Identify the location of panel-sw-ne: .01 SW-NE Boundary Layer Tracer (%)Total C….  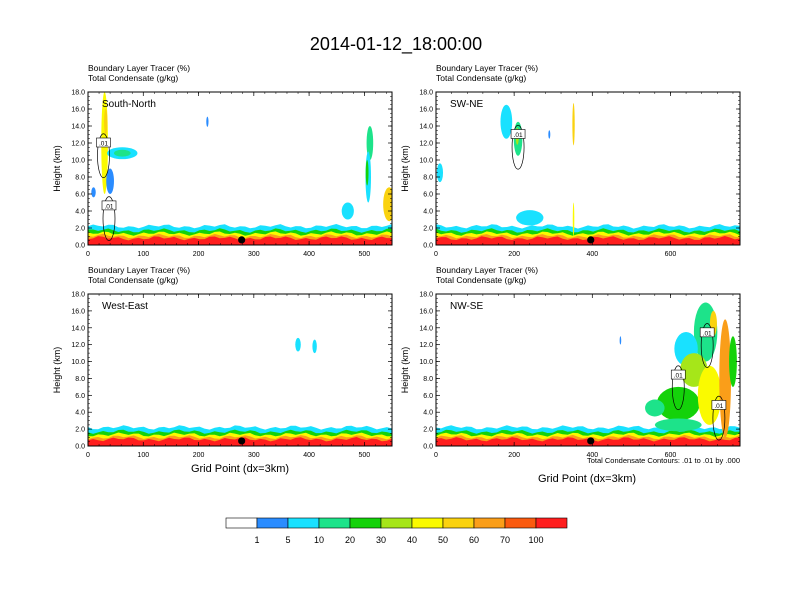
(570, 160).